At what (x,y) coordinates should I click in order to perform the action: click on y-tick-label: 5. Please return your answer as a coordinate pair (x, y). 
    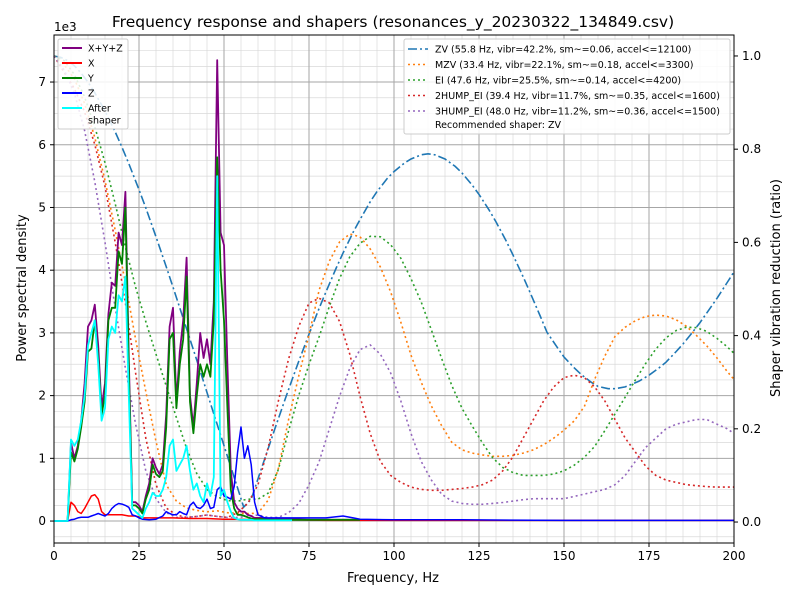
    Looking at the image, I should click on (42, 207).